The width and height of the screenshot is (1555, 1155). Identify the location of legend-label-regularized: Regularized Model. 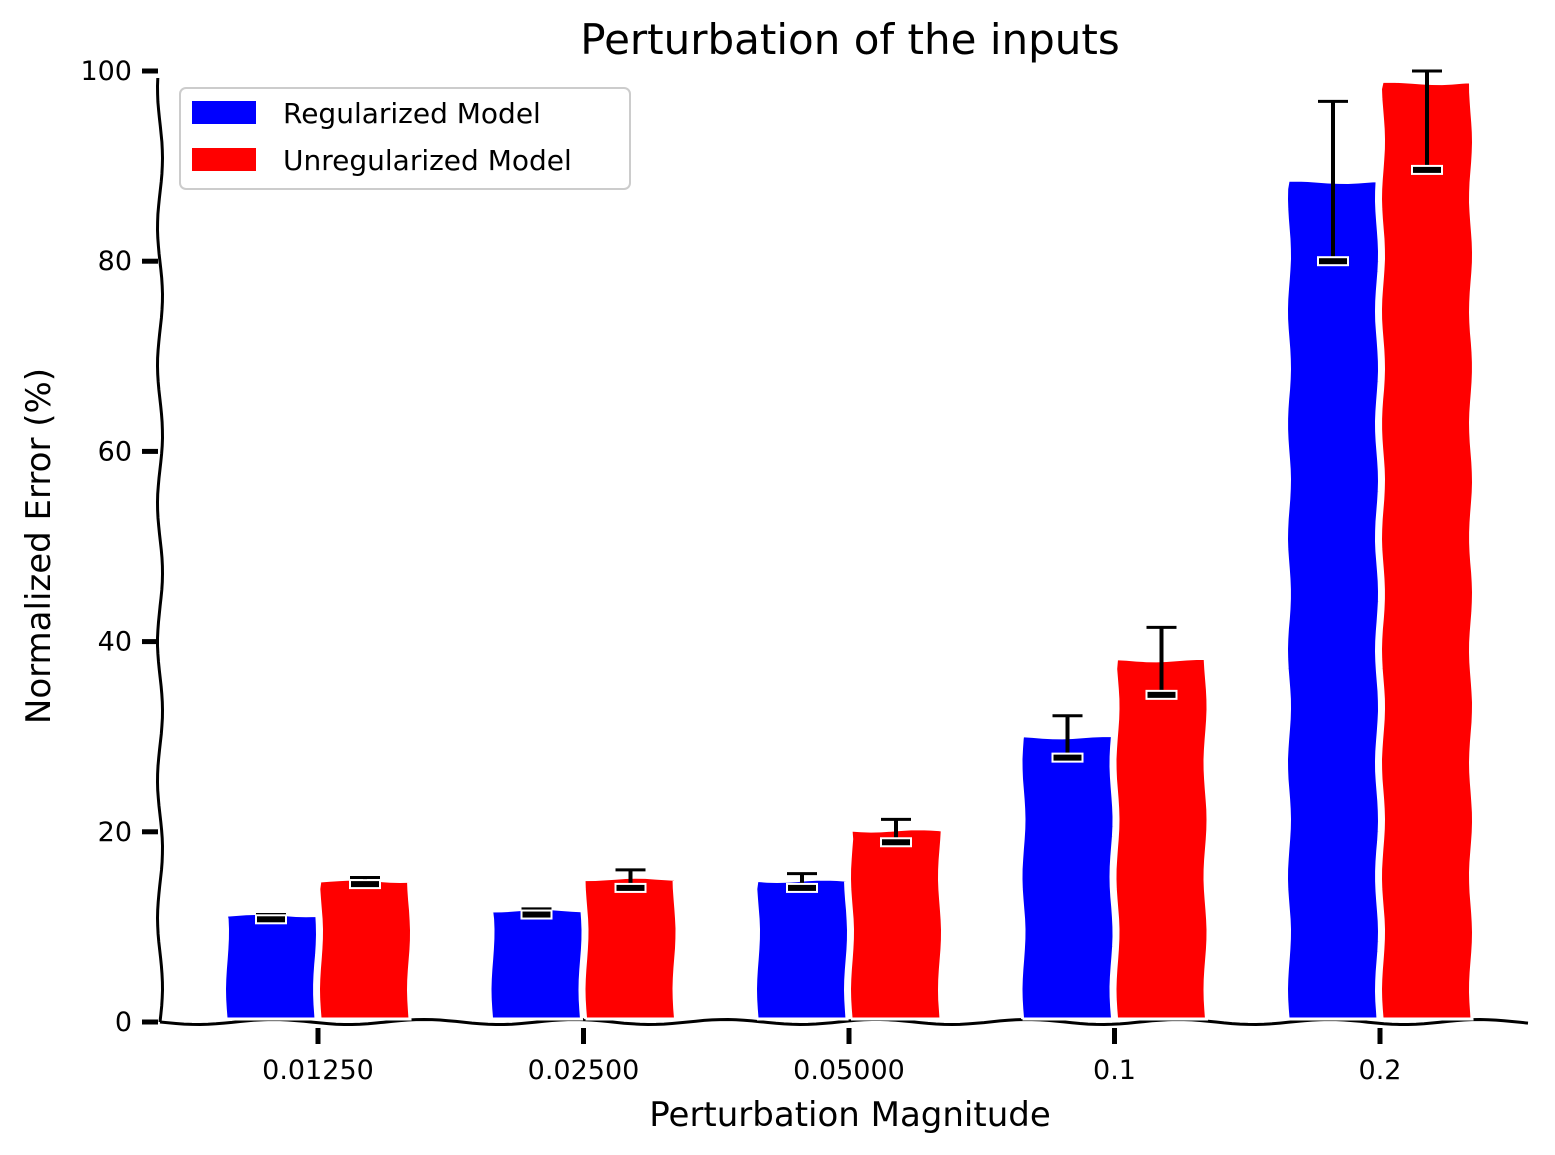
(412, 113).